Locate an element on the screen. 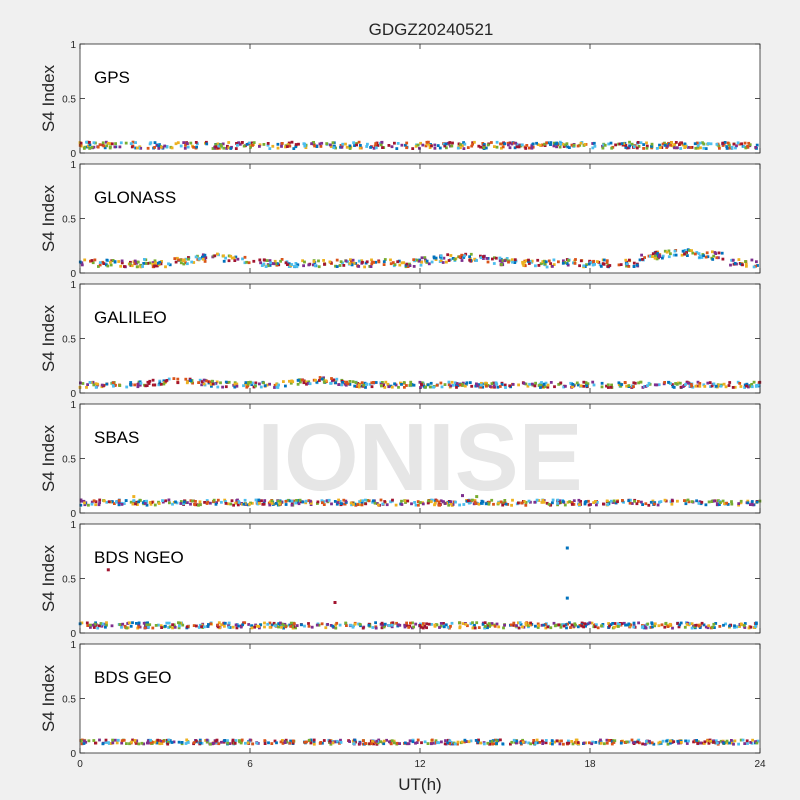 The width and height of the screenshot is (800, 800). outlier-point is located at coordinates (108, 570).